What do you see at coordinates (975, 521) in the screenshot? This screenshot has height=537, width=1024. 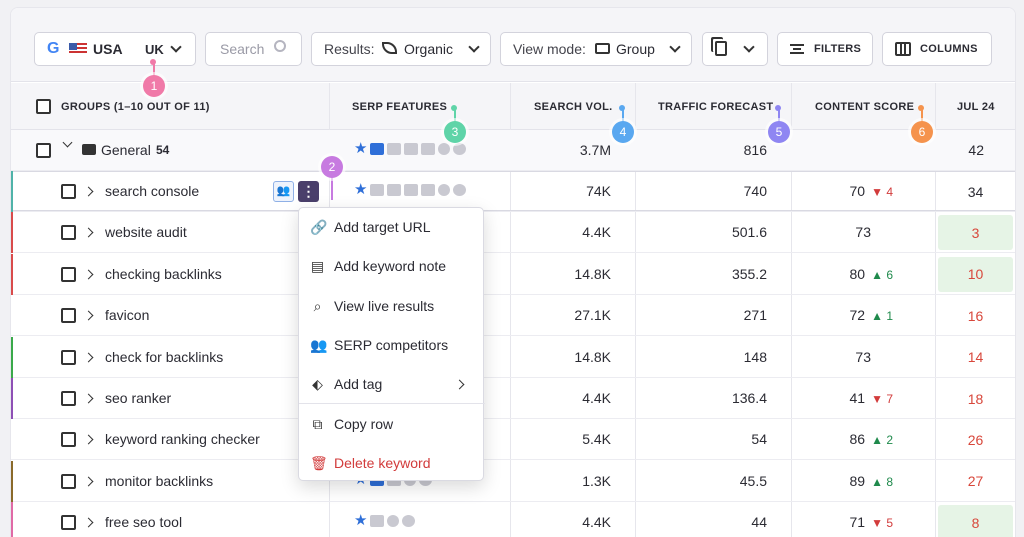 I see `position-cell: 8` at bounding box center [975, 521].